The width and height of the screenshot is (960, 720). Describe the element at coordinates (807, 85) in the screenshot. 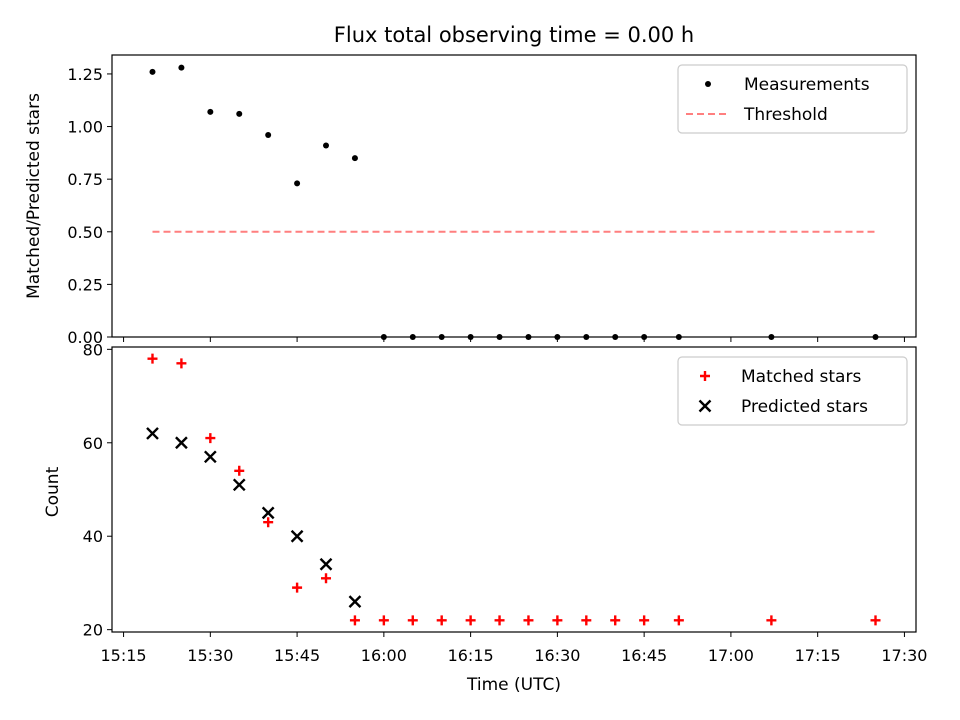

I see `legend-label: Measurements` at that location.